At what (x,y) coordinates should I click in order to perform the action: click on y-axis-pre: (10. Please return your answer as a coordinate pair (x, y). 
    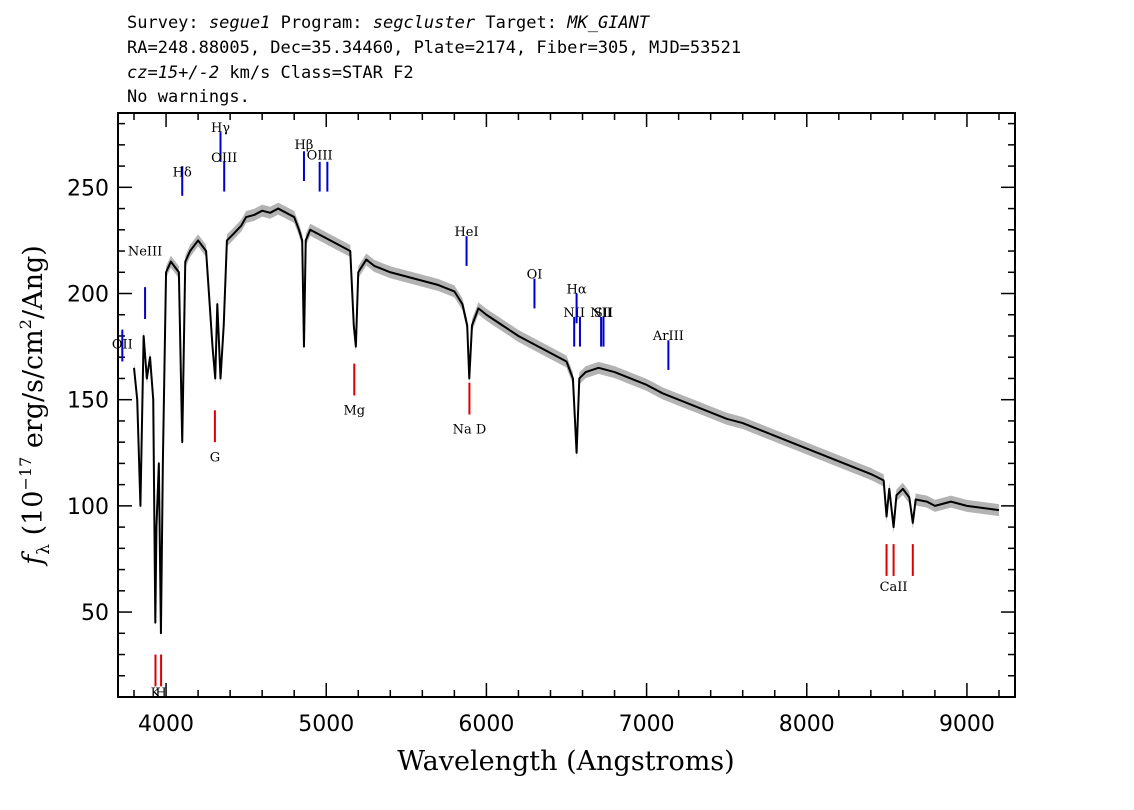
    Looking at the image, I should click on (33, 517).